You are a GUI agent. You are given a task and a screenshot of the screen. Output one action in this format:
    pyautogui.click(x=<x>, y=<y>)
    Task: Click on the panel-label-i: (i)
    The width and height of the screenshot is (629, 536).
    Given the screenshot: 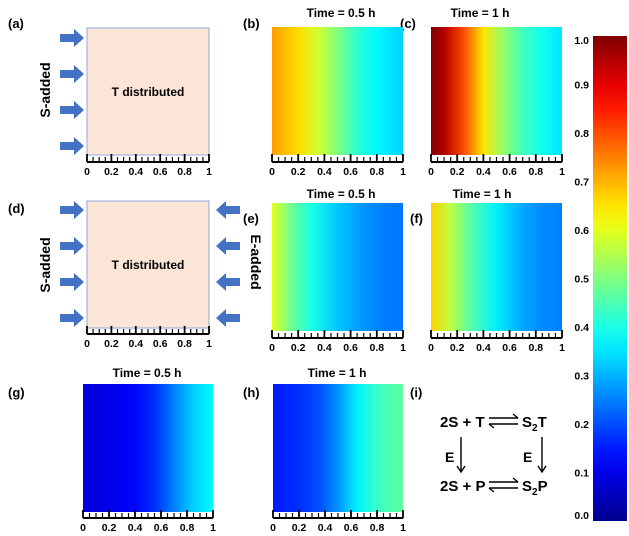 What is the action you would take?
    pyautogui.click(x=416, y=392)
    